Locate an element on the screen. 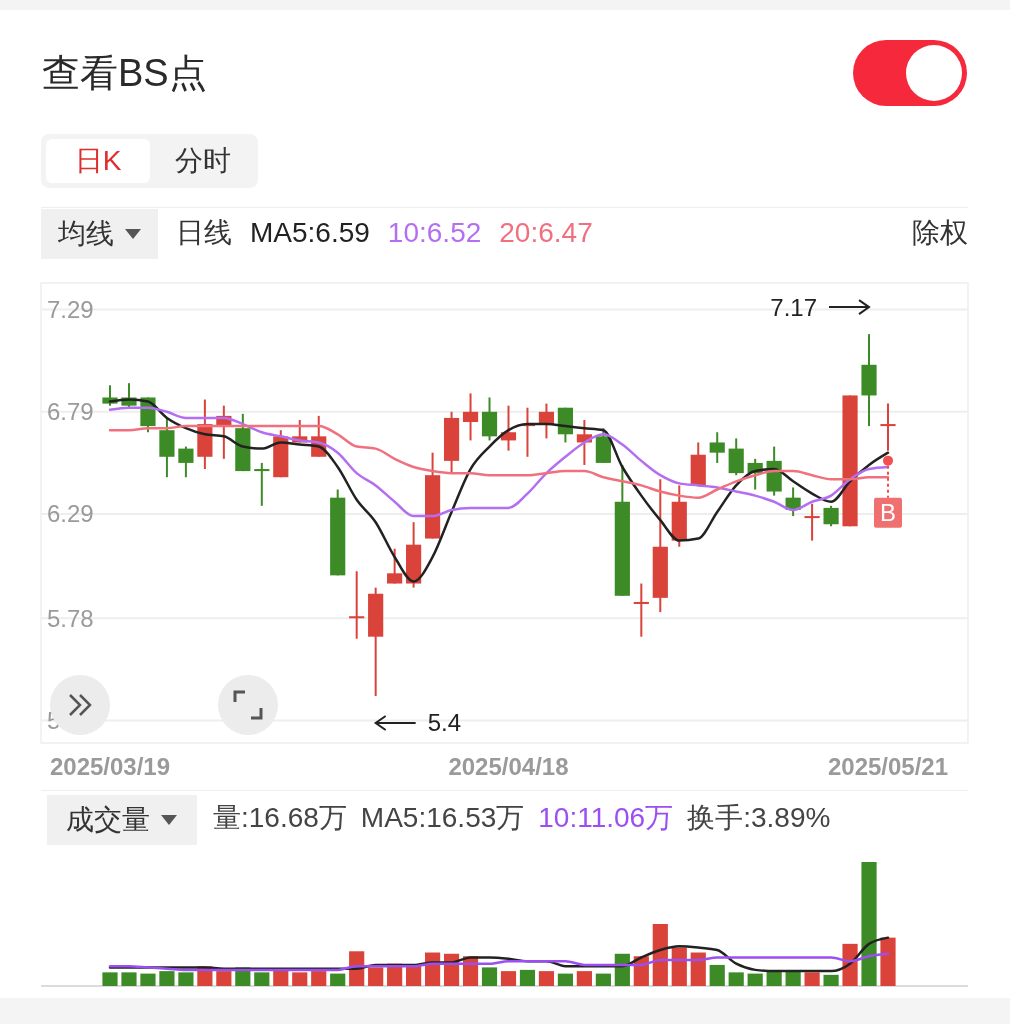  text: MA5:16.53万 is located at coordinates (442, 818).